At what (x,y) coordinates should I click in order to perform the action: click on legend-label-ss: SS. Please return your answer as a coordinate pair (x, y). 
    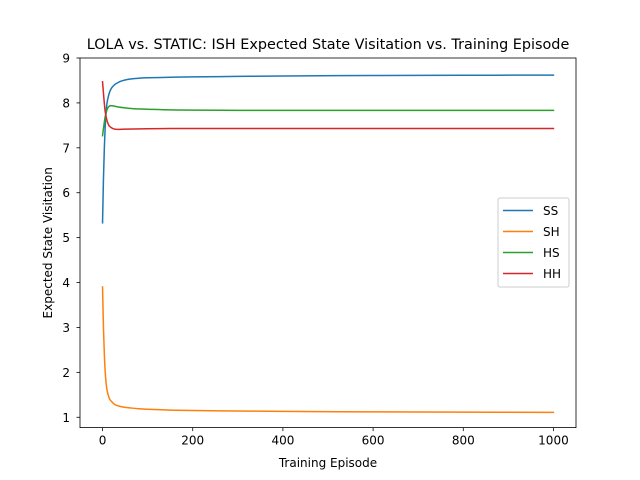
    Looking at the image, I should click on (550, 211).